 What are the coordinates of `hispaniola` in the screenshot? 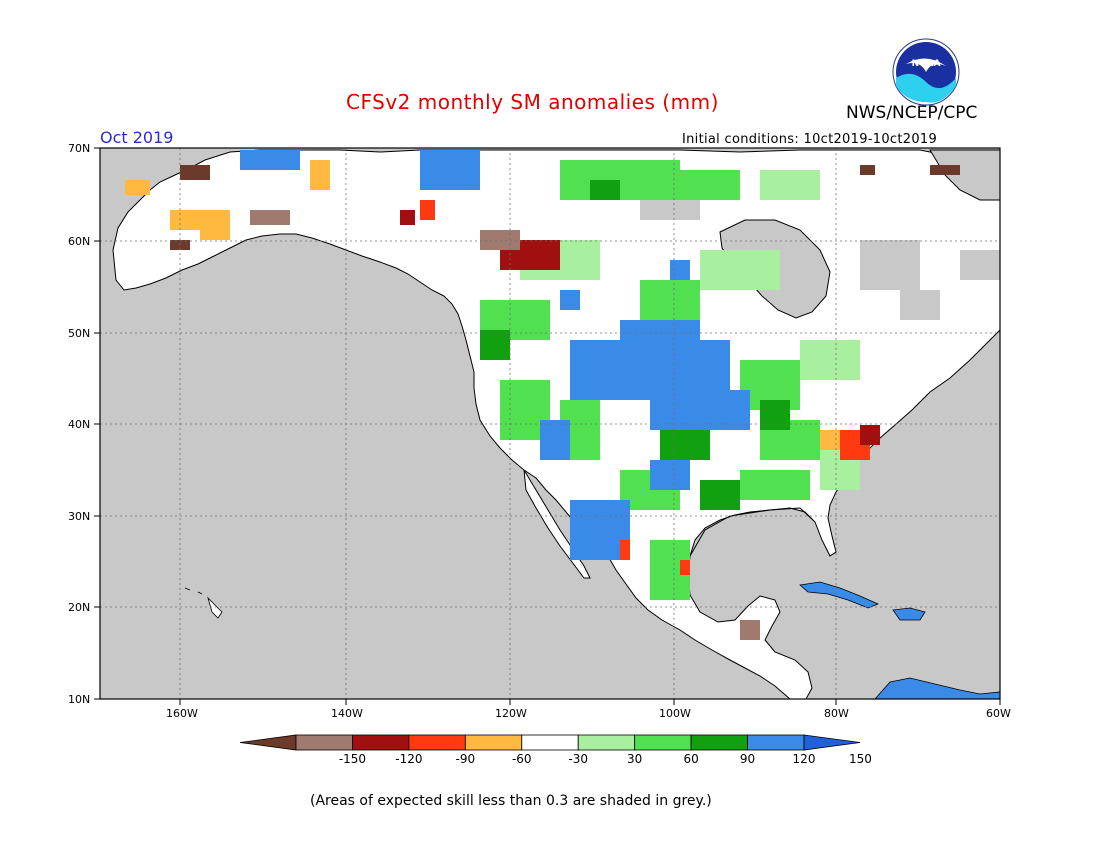 It's located at (909, 614).